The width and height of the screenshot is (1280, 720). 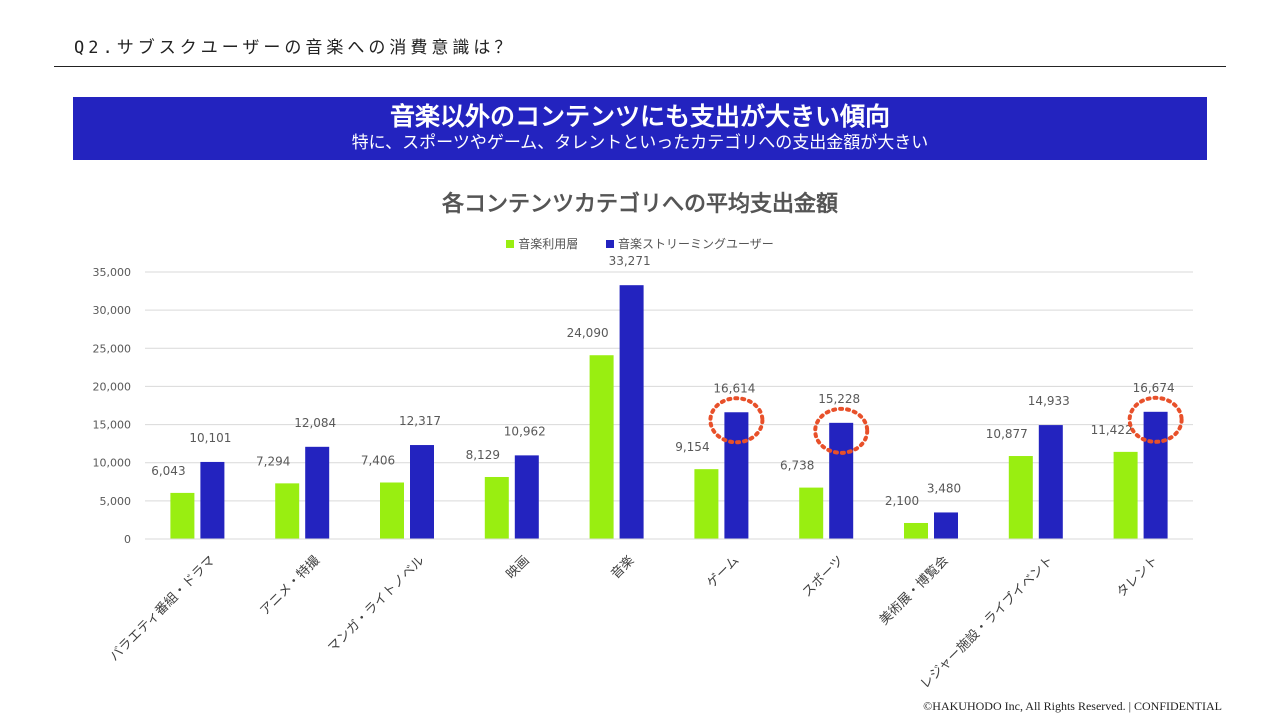 I want to click on y-tick-label: 30,000, so click(x=112, y=310).